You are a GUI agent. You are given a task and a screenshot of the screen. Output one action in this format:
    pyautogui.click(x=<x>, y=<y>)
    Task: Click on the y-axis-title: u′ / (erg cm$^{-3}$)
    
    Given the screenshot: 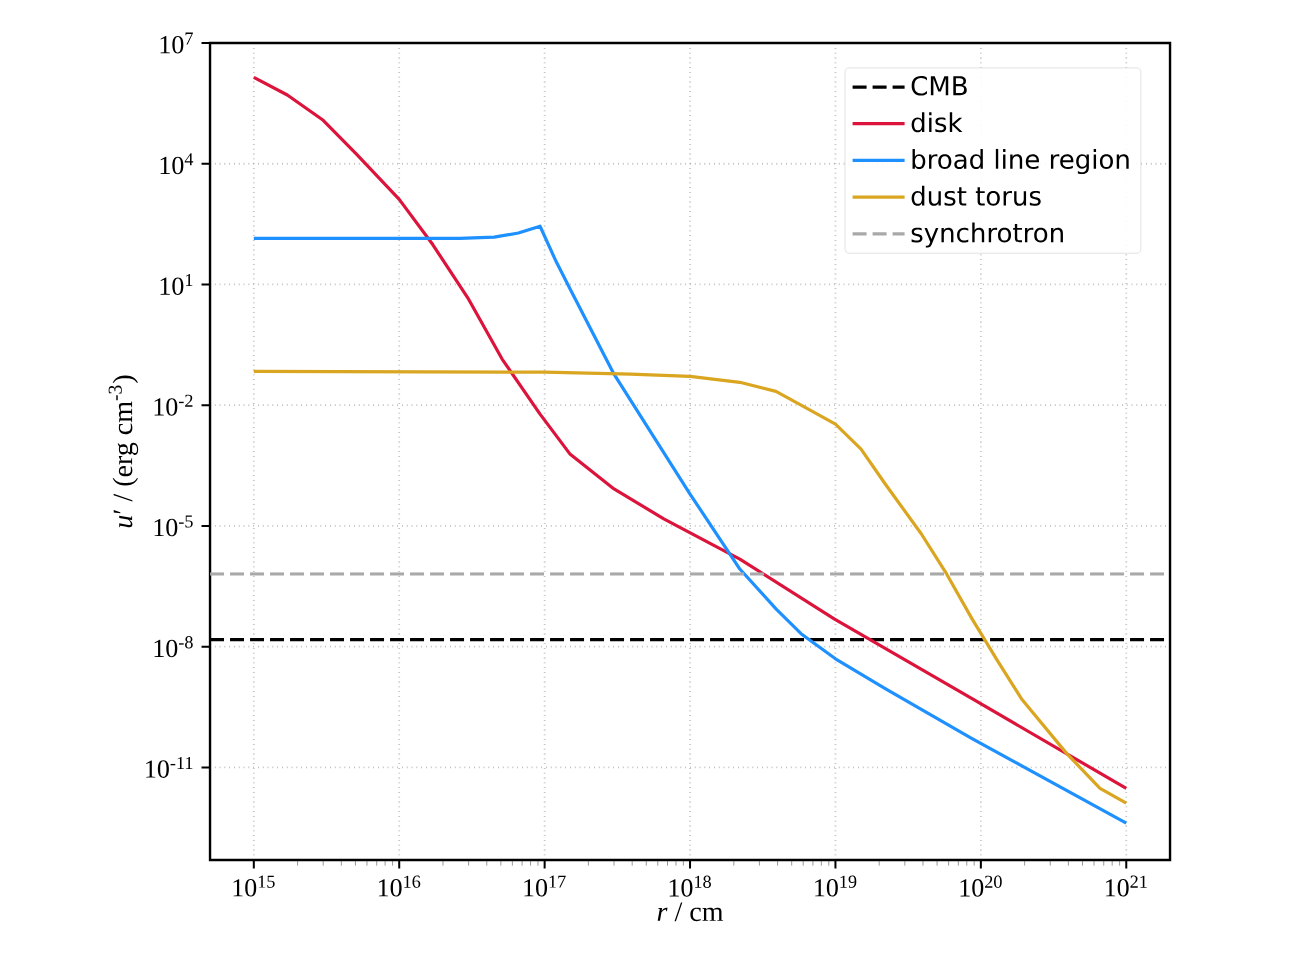 What is the action you would take?
    pyautogui.click(x=123, y=451)
    